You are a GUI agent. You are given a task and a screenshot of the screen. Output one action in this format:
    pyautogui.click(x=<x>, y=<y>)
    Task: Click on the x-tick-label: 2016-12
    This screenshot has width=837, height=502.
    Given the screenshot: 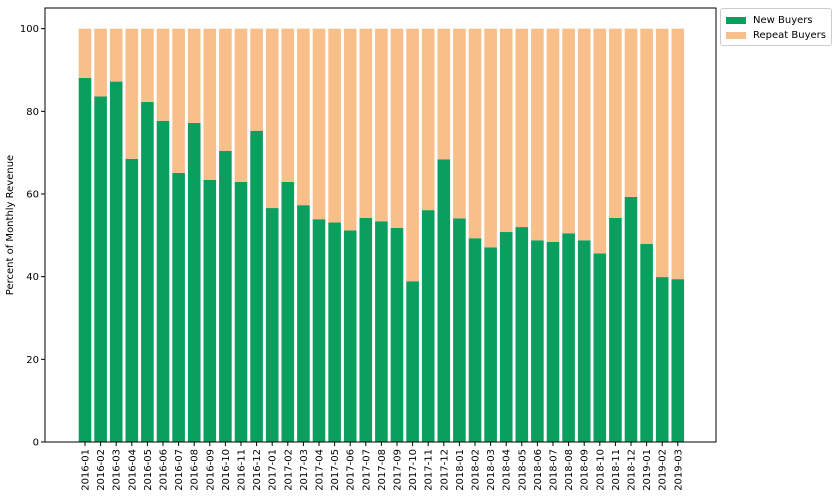 What is the action you would take?
    pyautogui.click(x=257, y=470)
    